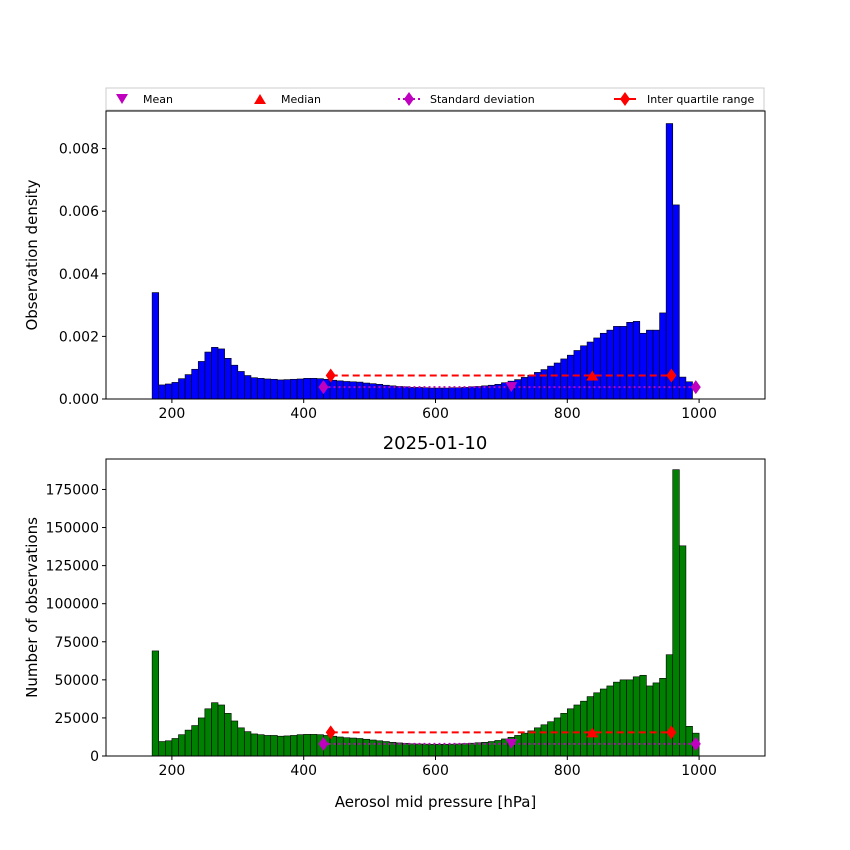 Image resolution: width=850 pixels, height=850 pixels. Describe the element at coordinates (260, 99) in the screenshot. I see `legend-median-marker` at that location.